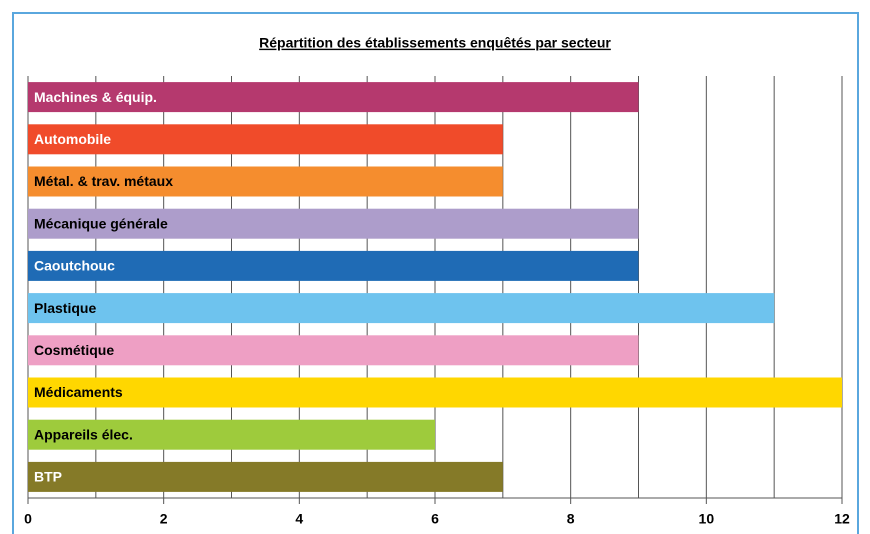 This screenshot has height=534, width=870. I want to click on x-tick-label: 2, so click(164, 519).